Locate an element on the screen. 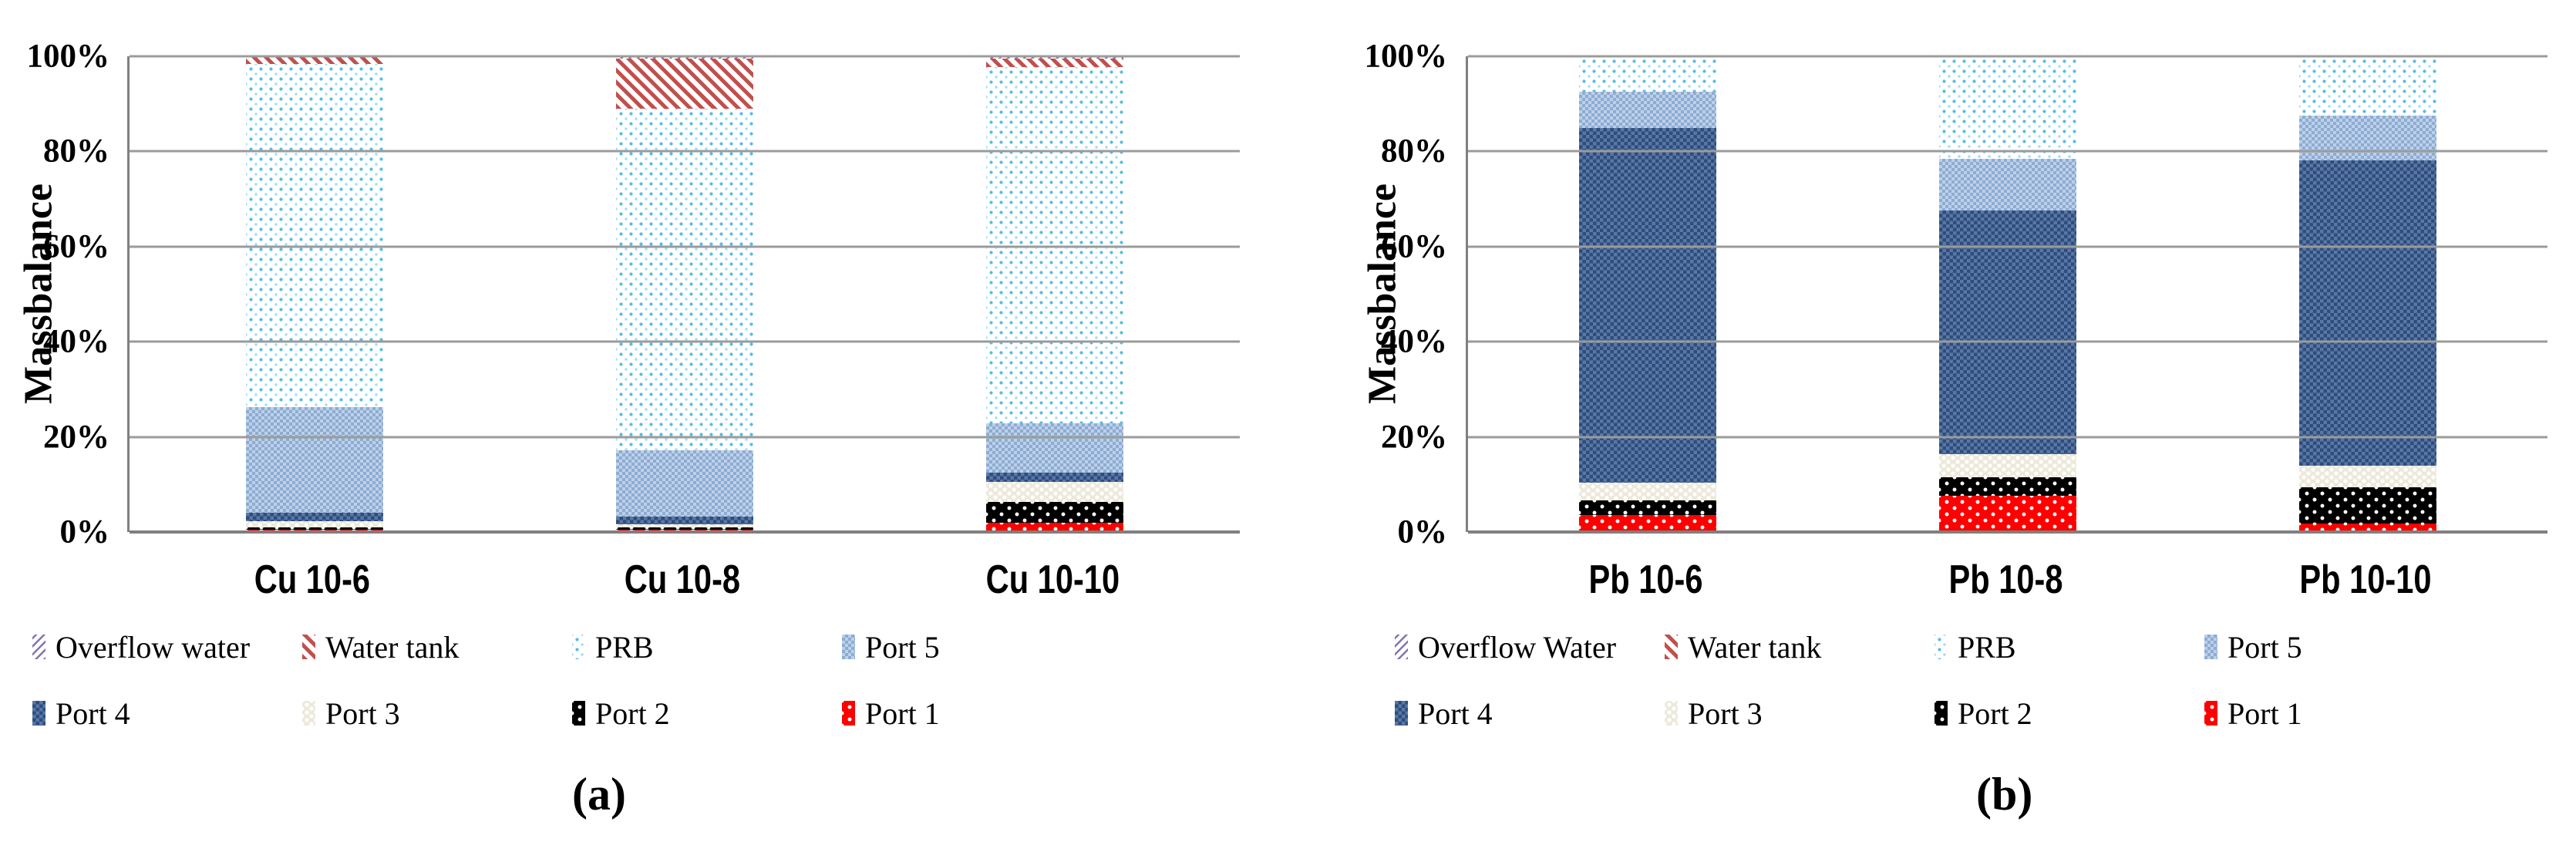  legend-label-port-1: Port 1 is located at coordinates (2264, 713).